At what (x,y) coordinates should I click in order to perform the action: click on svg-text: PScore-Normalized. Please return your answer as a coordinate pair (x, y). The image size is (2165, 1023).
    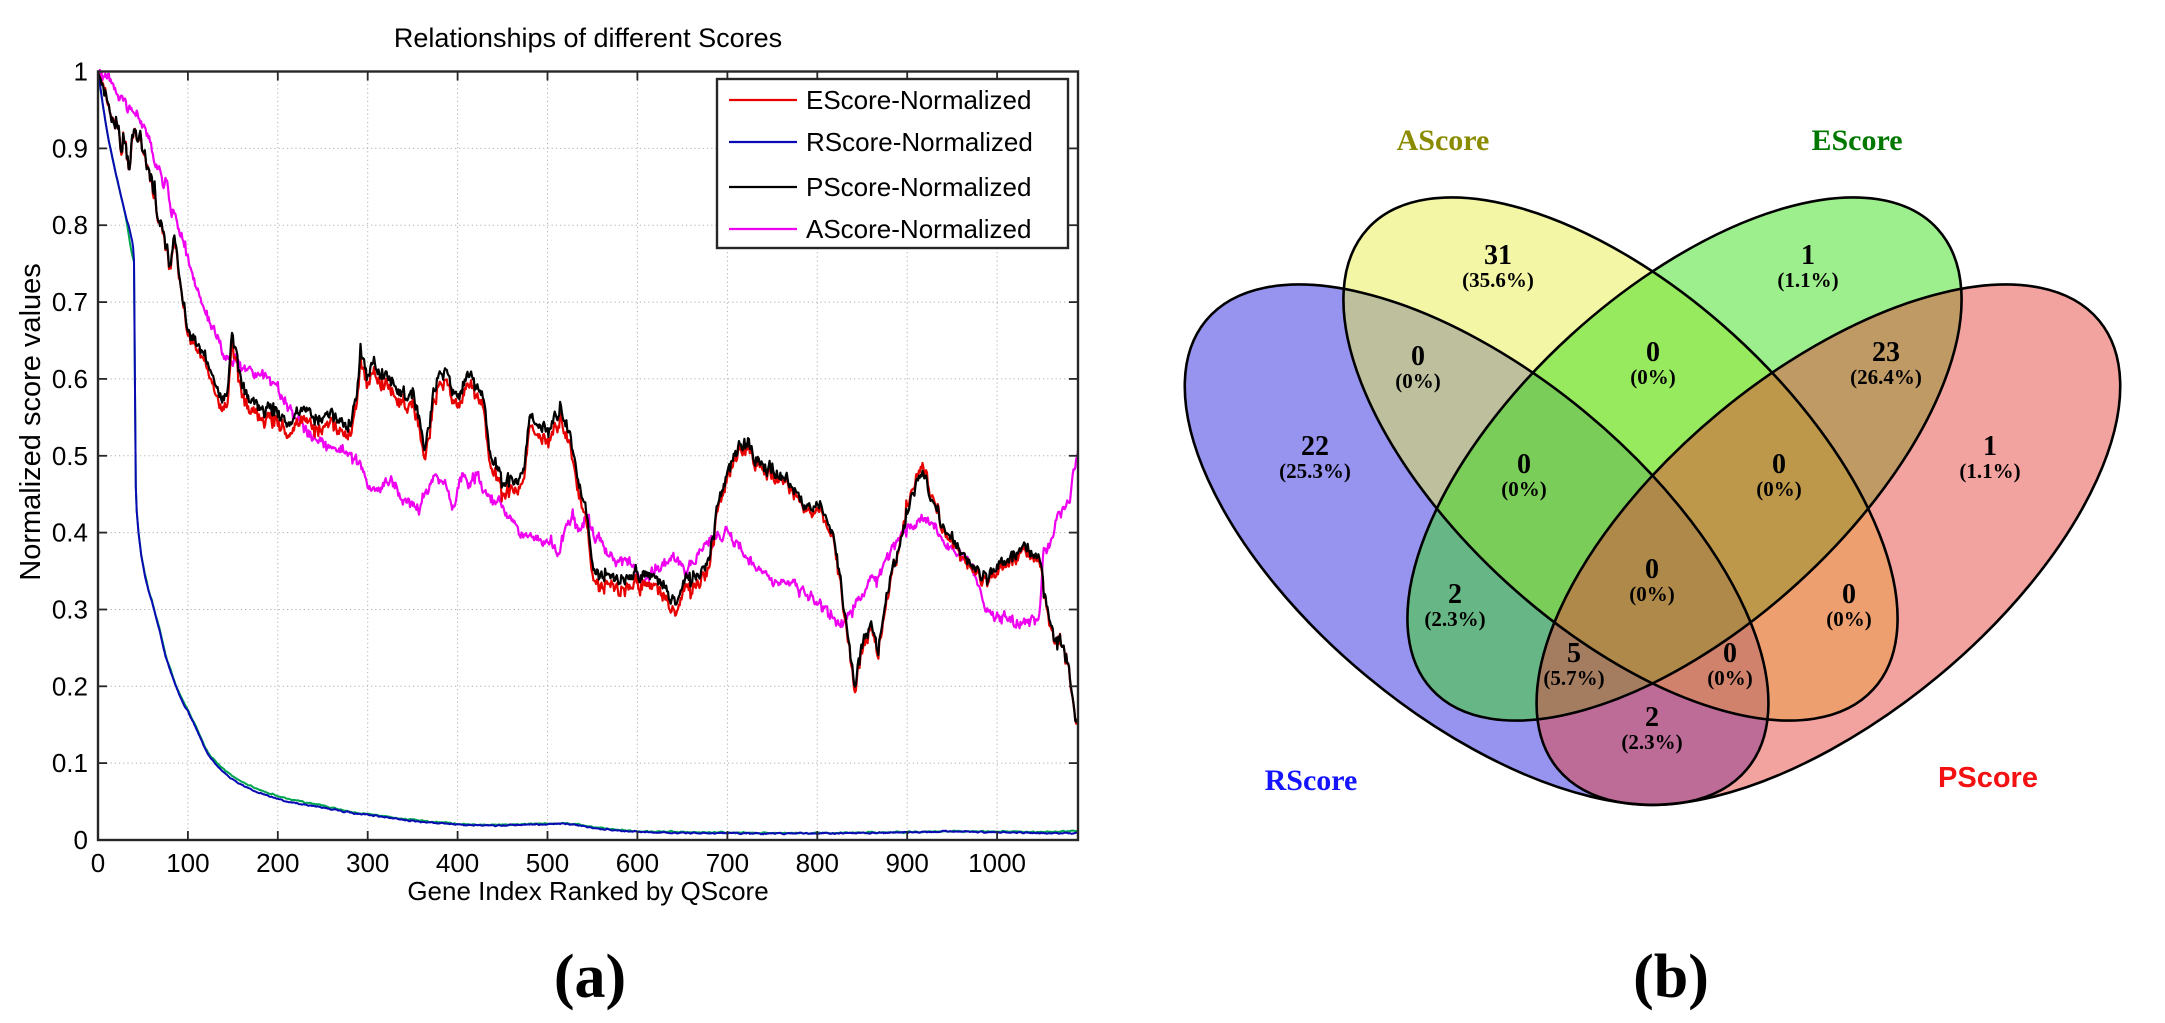
    Looking at the image, I should click on (918, 187).